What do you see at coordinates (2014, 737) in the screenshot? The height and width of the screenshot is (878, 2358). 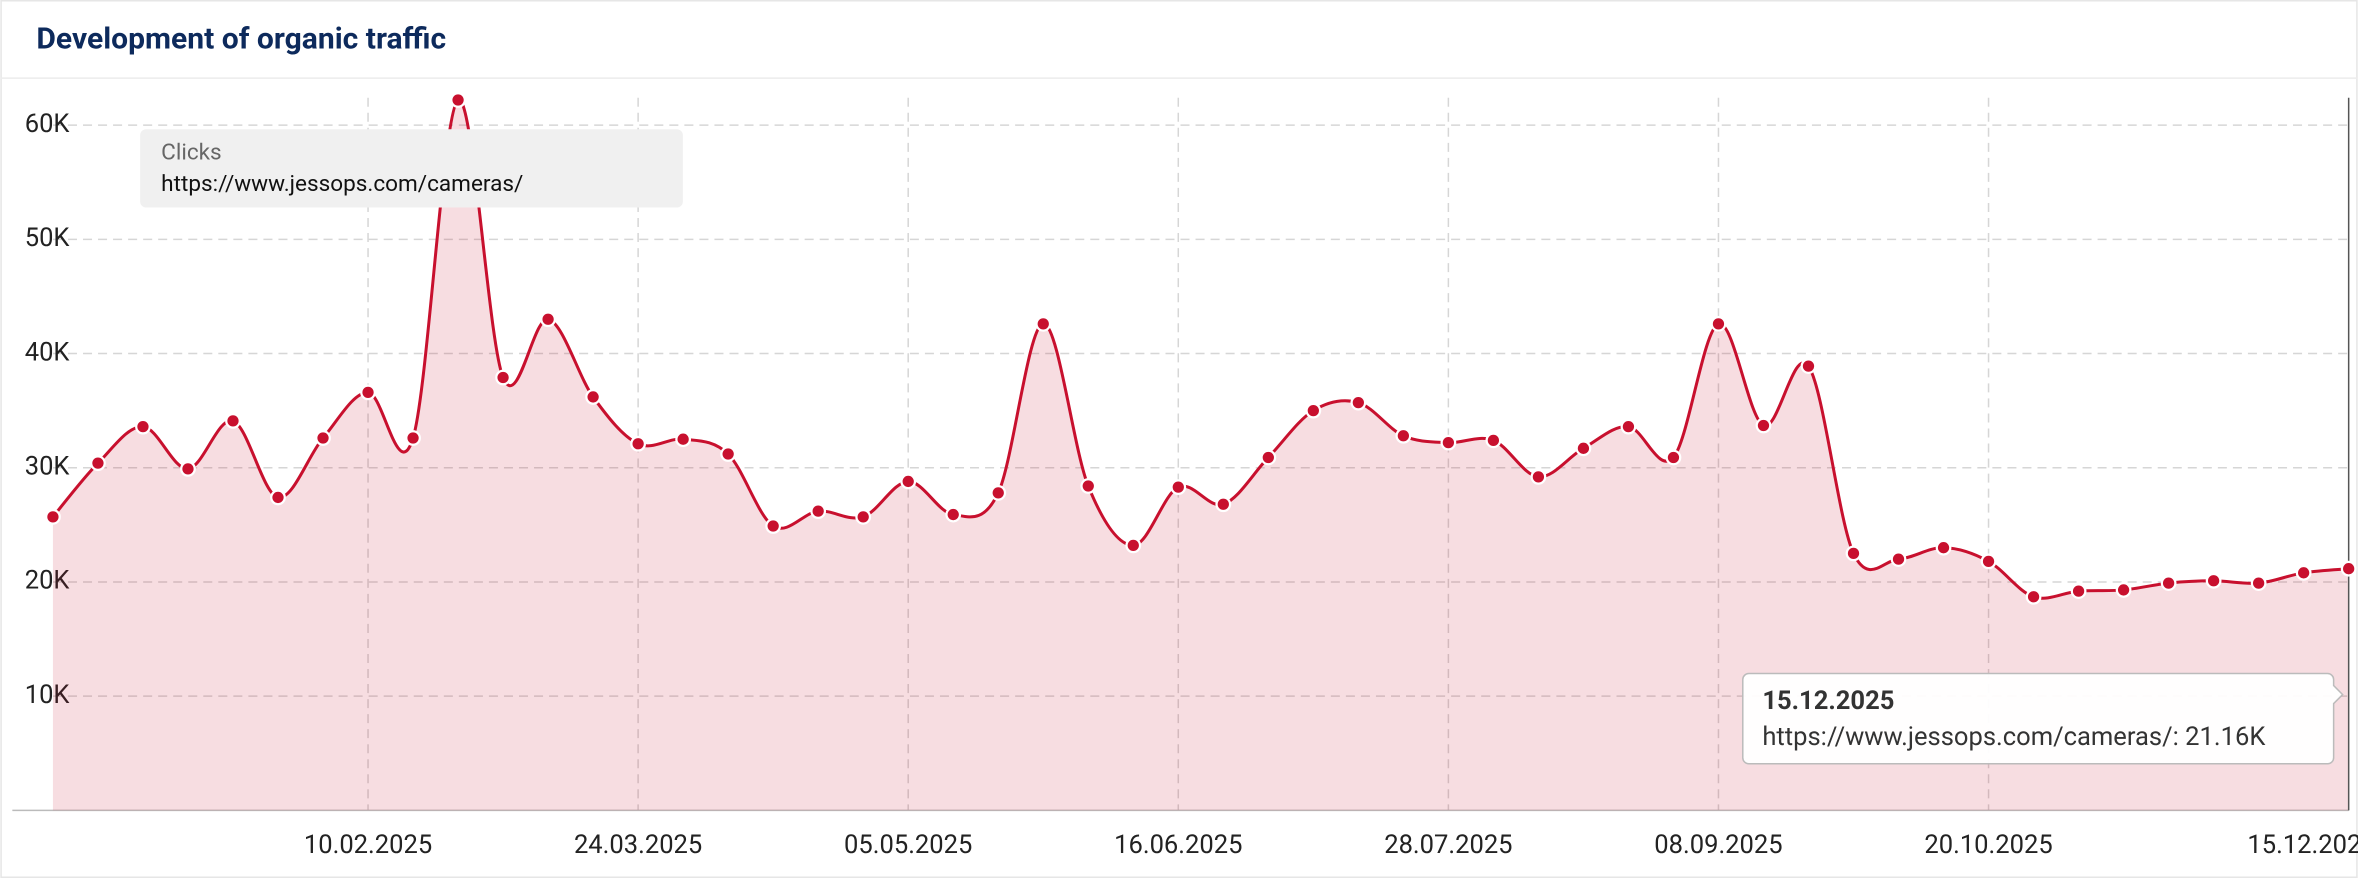 I see `tooltip-text: https://www.jessops.com/cameras/: 21.16K` at bounding box center [2014, 737].